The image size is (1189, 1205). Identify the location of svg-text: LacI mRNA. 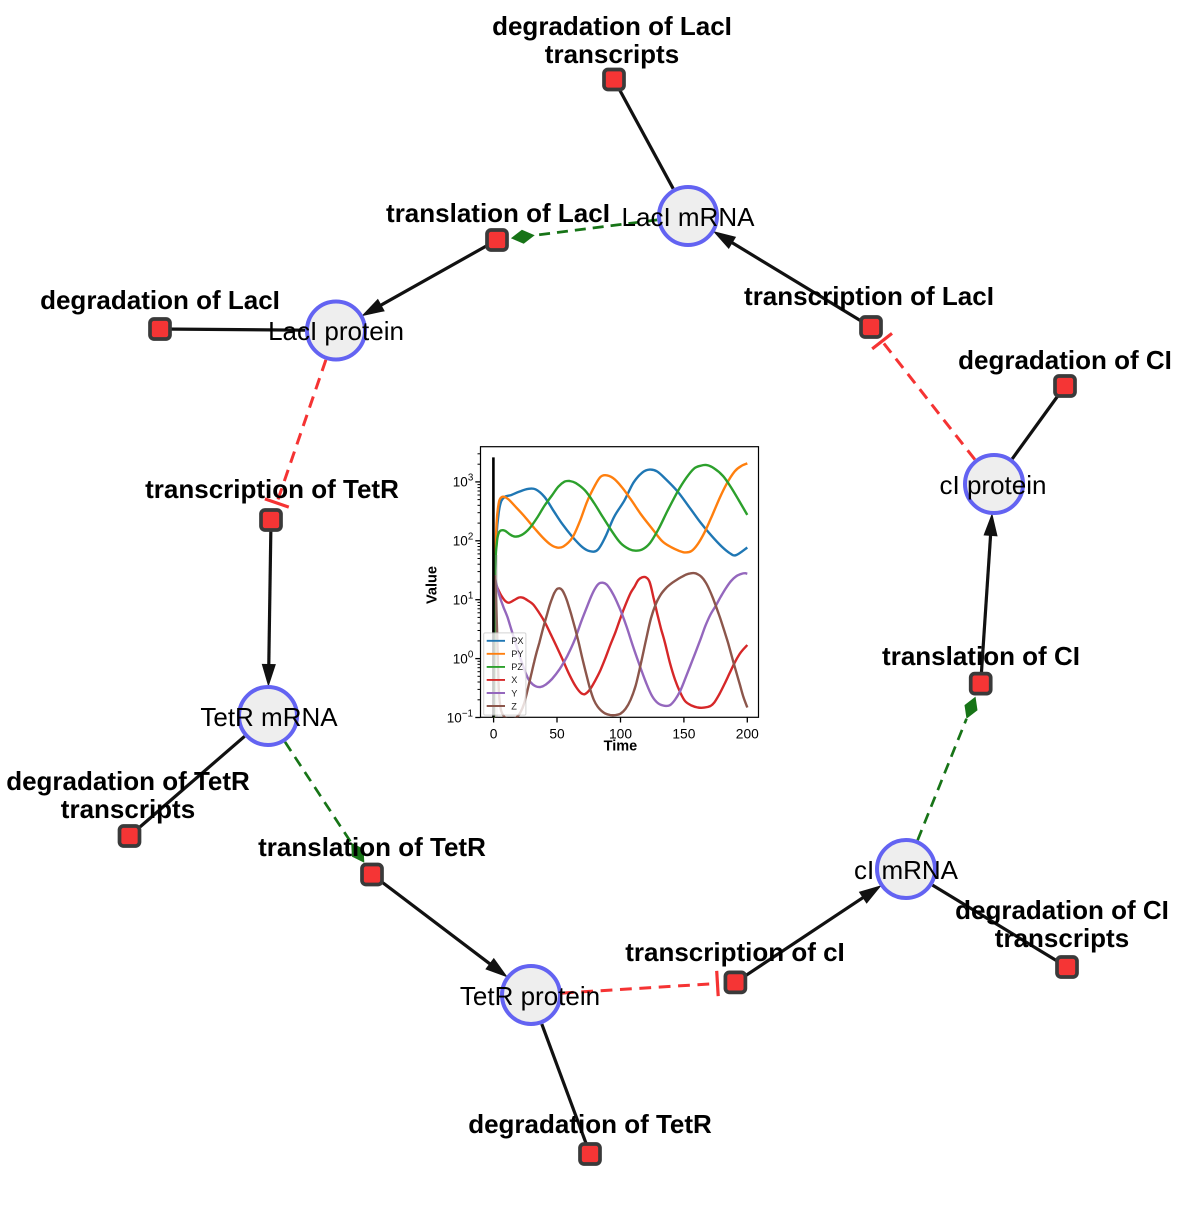
(689, 217).